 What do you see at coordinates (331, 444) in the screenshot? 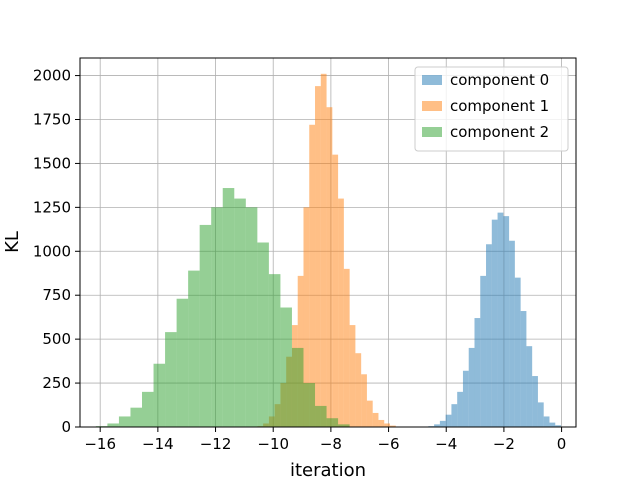
I see `x-tick-label: −8` at bounding box center [331, 444].